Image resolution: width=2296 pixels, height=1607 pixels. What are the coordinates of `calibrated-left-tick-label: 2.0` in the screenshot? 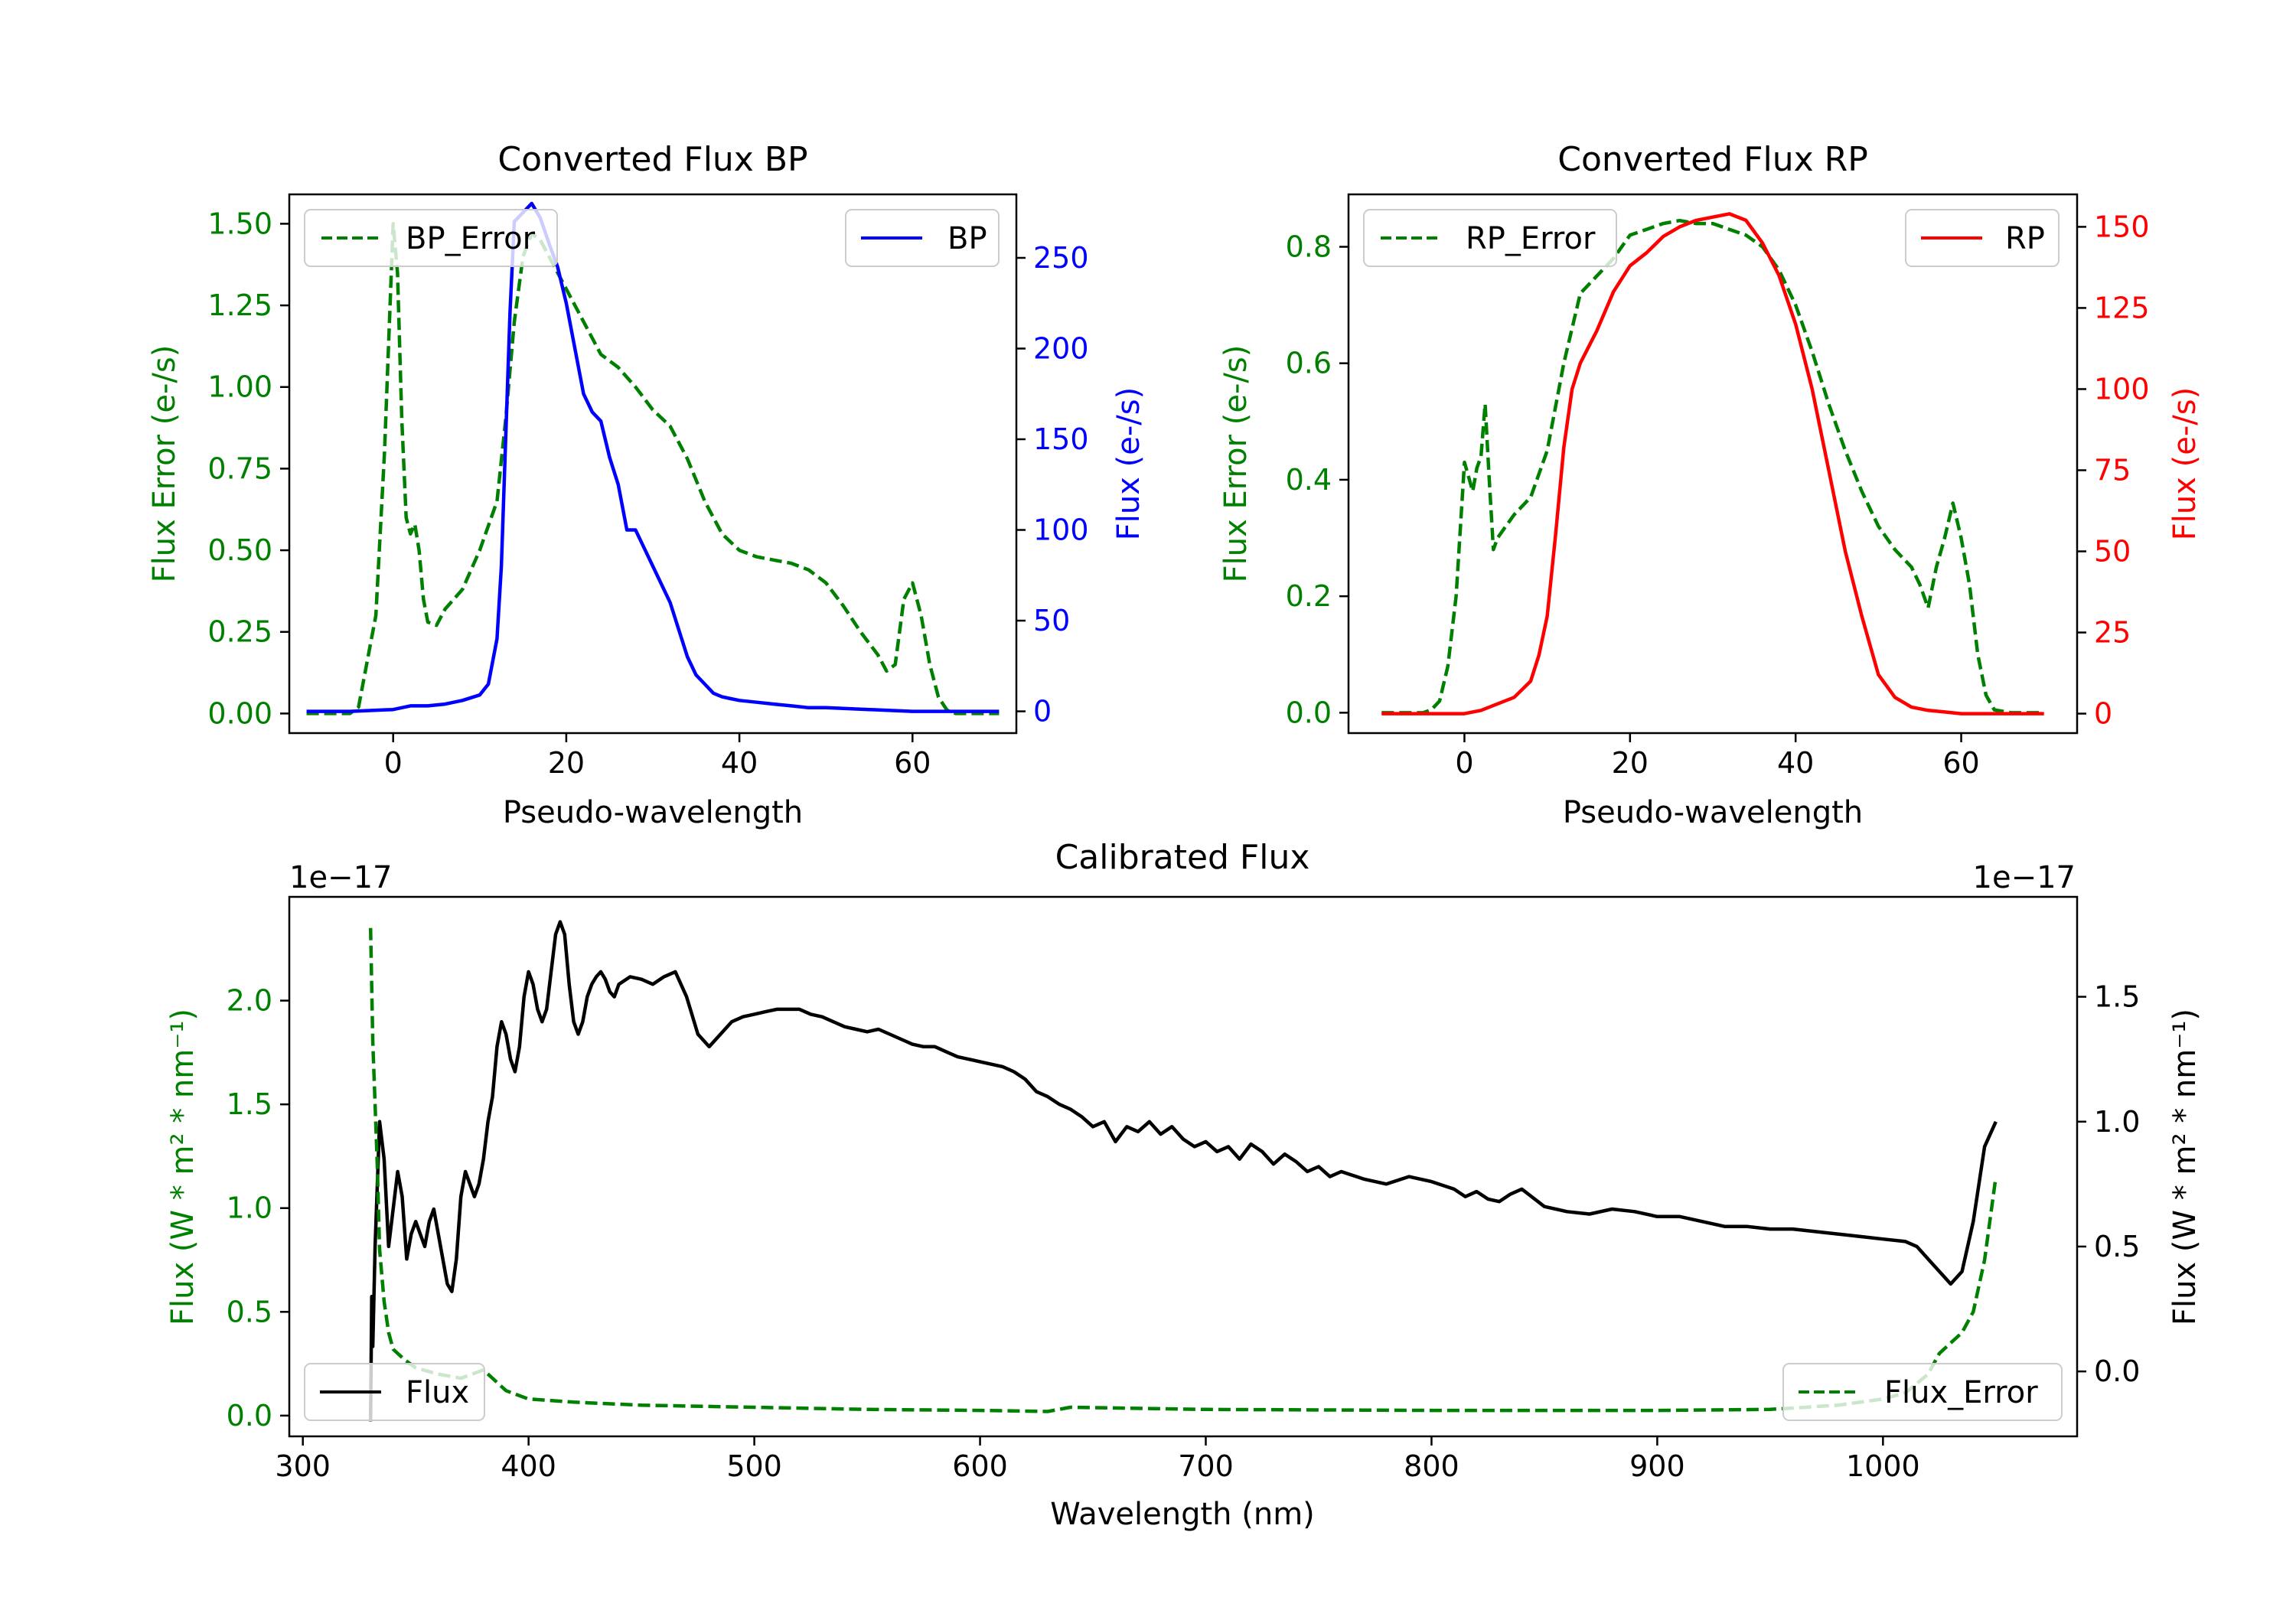 It's located at (249, 1001).